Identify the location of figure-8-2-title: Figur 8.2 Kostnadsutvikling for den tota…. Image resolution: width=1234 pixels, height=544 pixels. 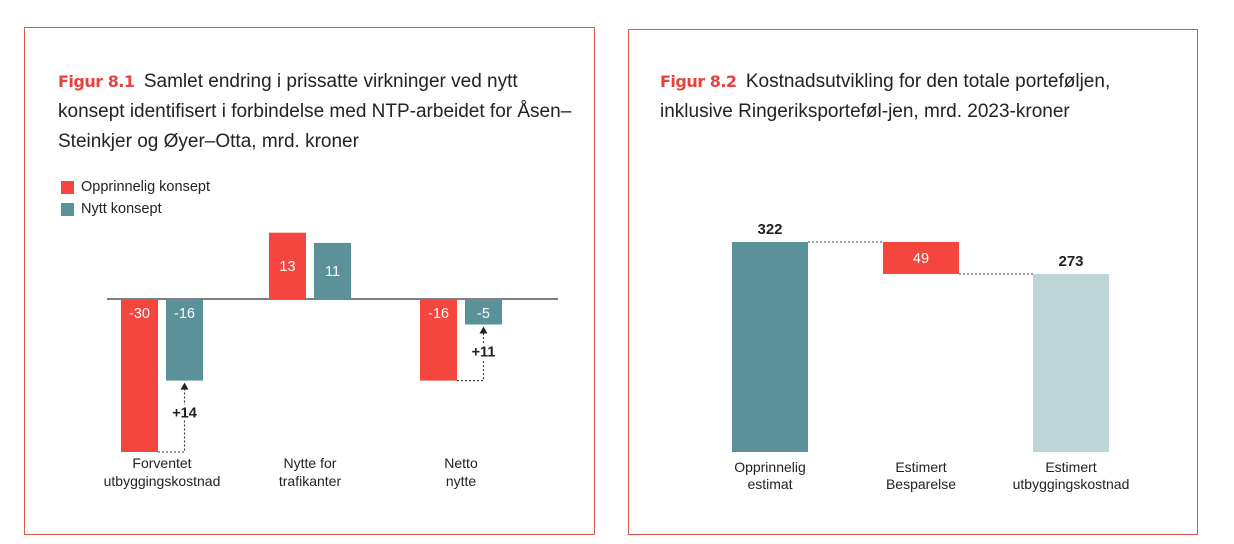
(920, 97).